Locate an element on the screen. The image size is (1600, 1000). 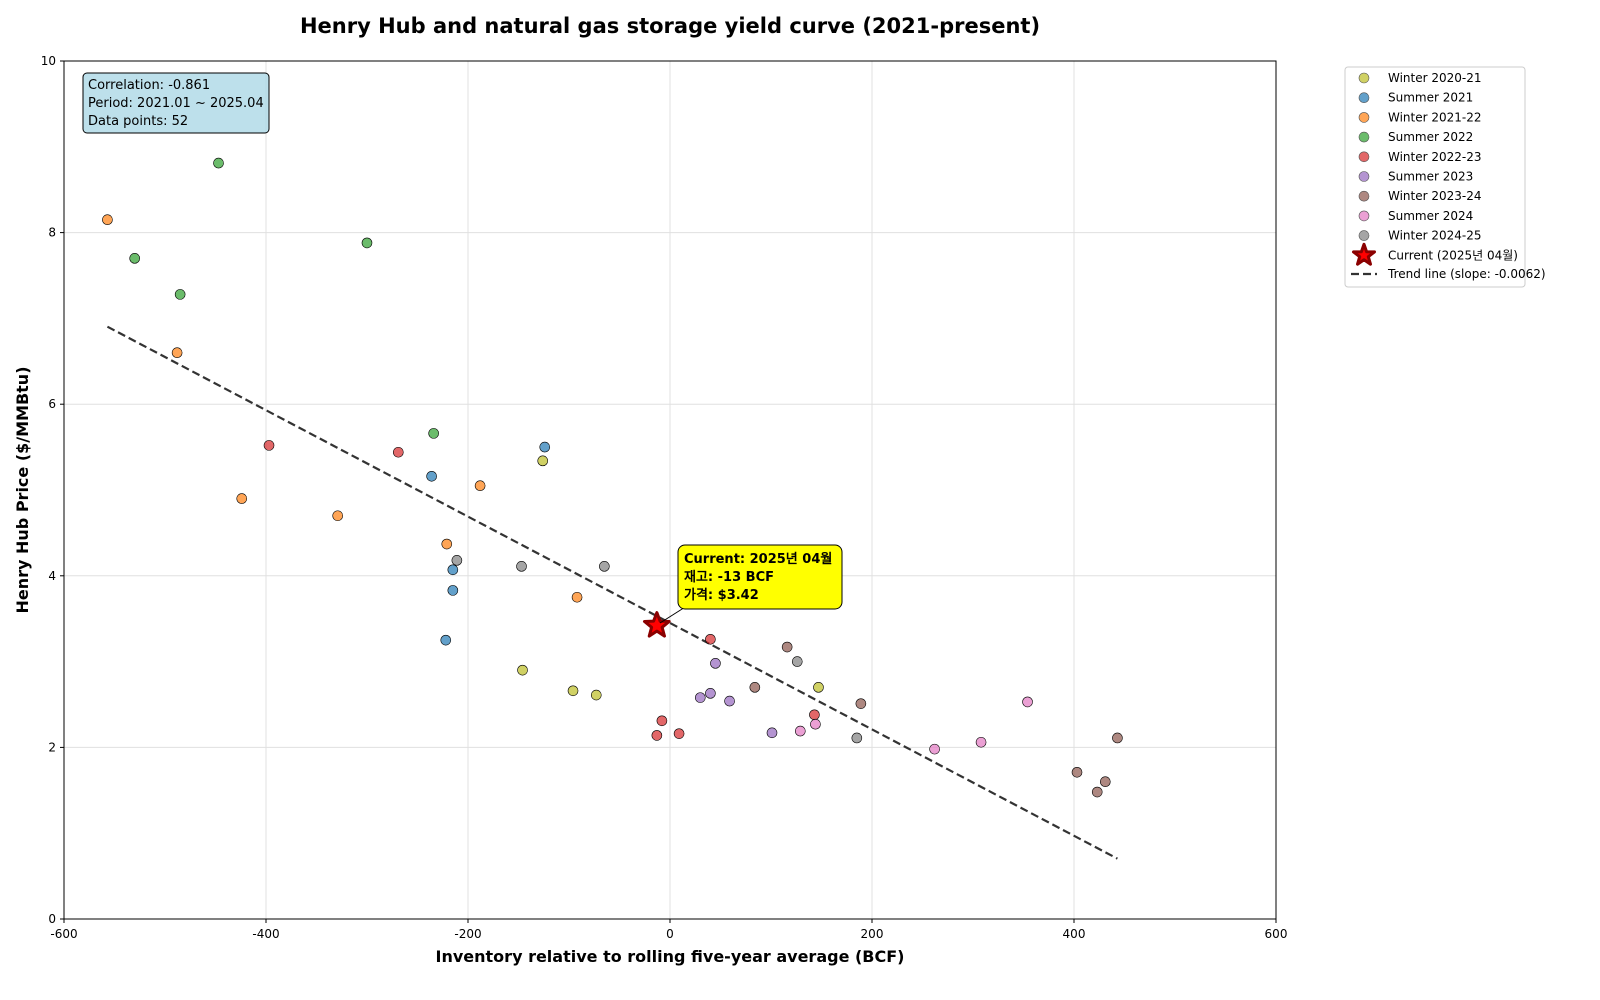
annotation-line-2: 재고: -13 BCF is located at coordinates (729, 577).